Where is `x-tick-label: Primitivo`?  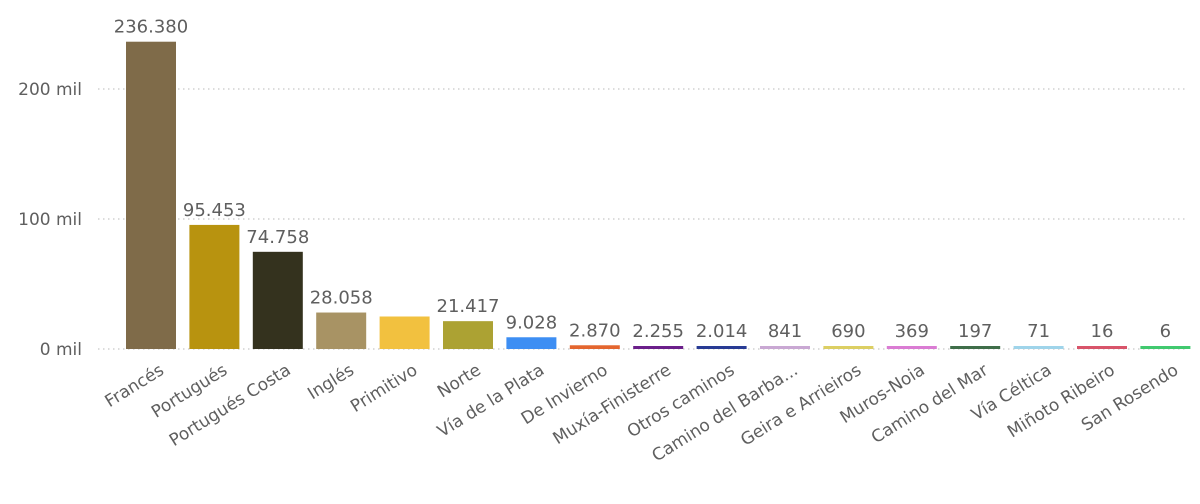
x-tick-label: Primitivo is located at coordinates (384, 388).